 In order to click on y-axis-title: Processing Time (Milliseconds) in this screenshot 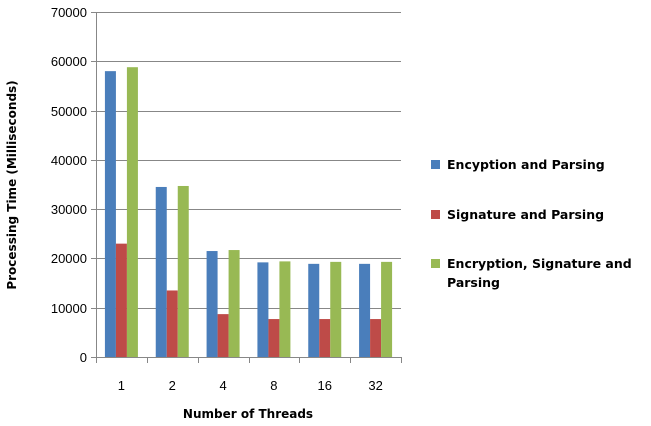, I will do `click(12, 184)`.